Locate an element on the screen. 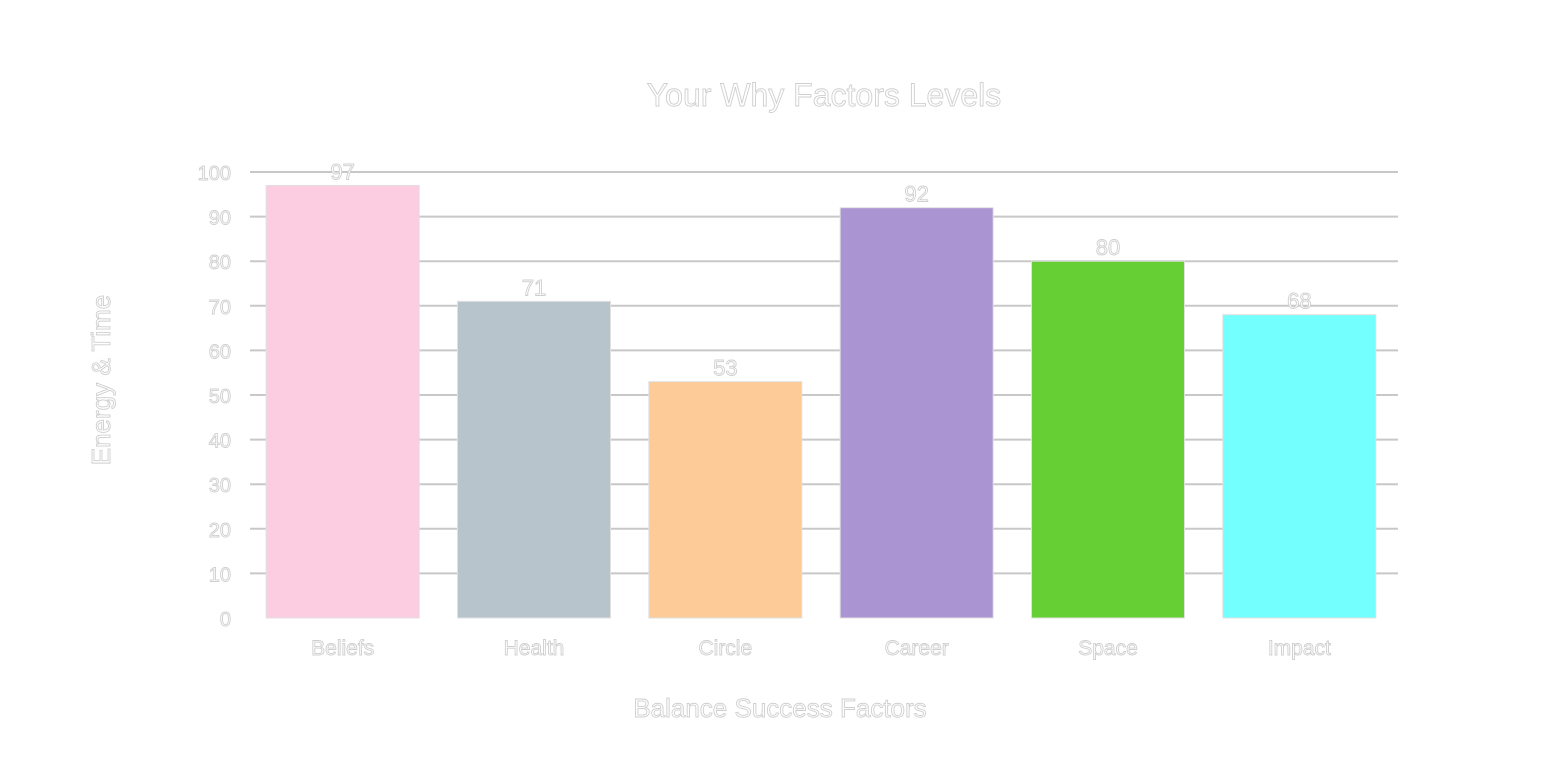 Image resolution: width=1560 pixels, height=762 pixels. y-tick-label: 80 is located at coordinates (220, 263).